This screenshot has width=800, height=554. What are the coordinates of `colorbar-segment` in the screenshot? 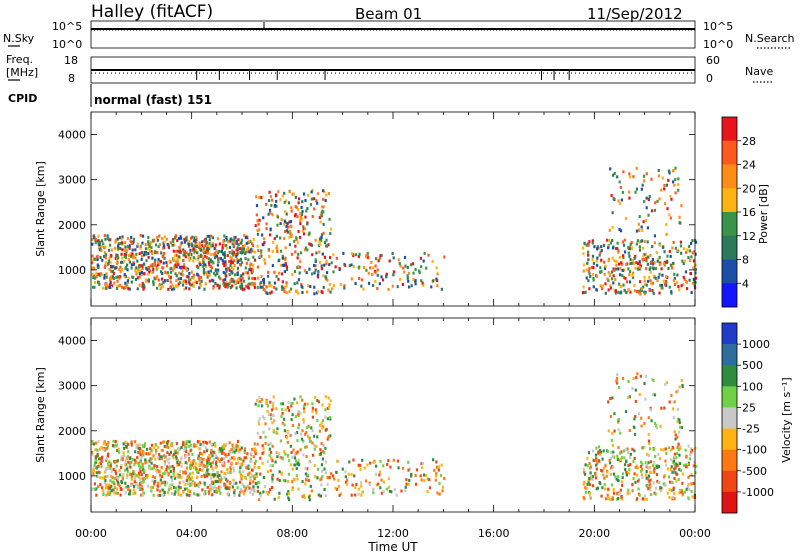 It's located at (729, 334).